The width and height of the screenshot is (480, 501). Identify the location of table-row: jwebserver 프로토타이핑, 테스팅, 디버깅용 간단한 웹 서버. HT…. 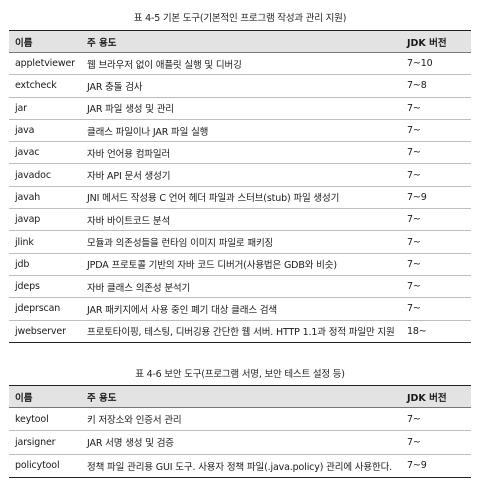
(240, 331).